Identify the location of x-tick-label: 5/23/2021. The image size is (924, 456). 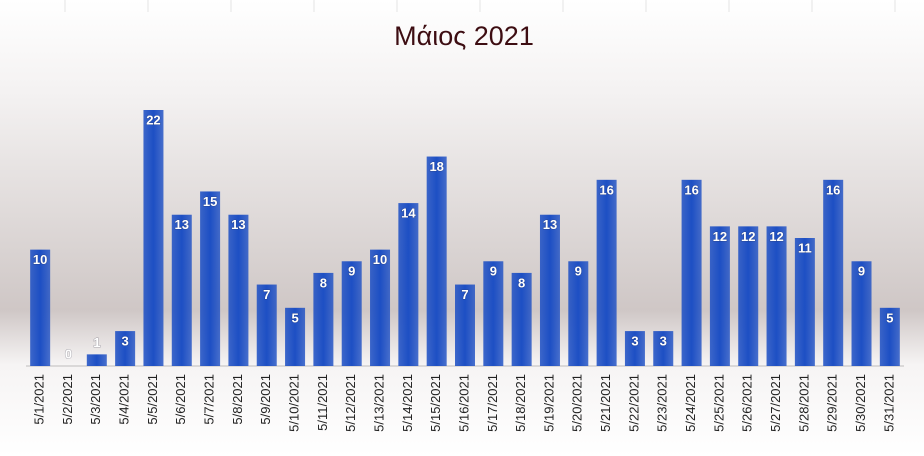
(662, 403).